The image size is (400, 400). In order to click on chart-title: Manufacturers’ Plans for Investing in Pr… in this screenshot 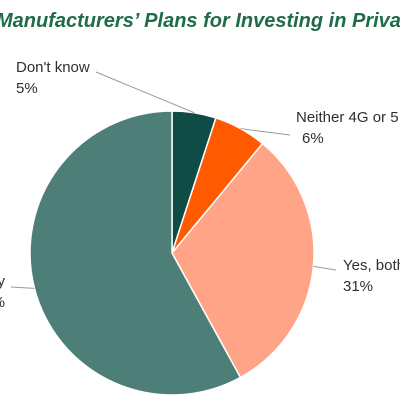, I will do `click(200, 21)`.